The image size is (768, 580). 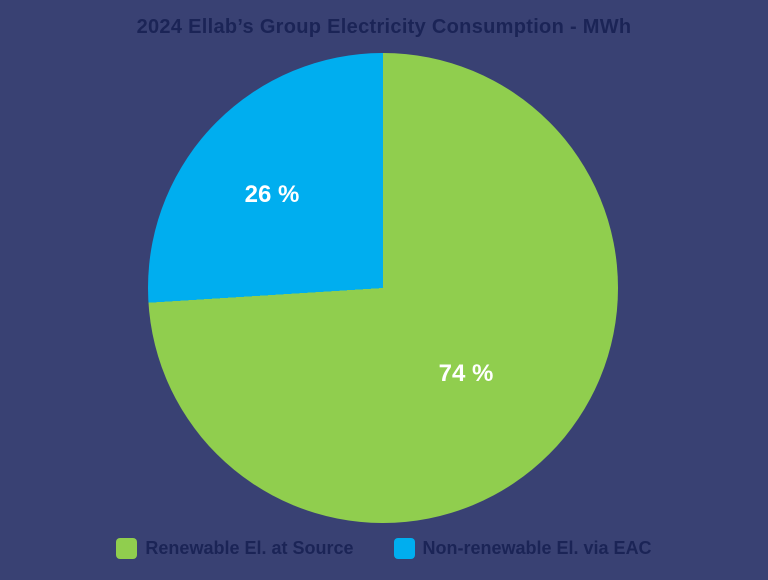 What do you see at coordinates (537, 548) in the screenshot?
I see `legend-label-nonrenewable: Non-renewable El. via EAC` at bounding box center [537, 548].